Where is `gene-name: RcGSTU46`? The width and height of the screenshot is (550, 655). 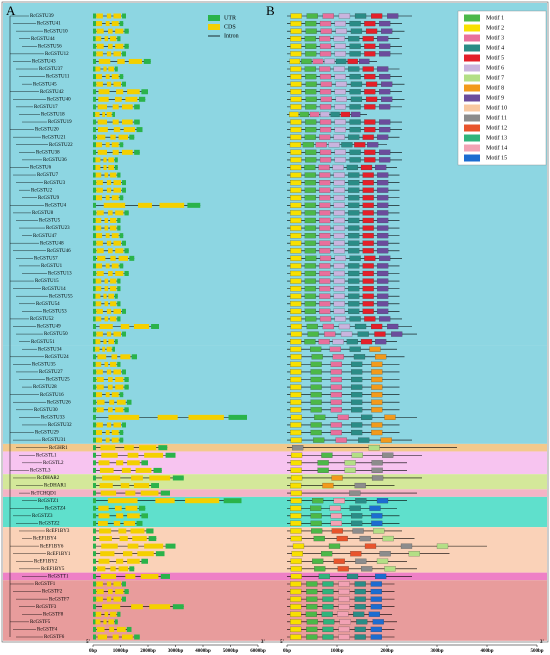 gene-name: RcGSTU46 is located at coordinates (59, 251).